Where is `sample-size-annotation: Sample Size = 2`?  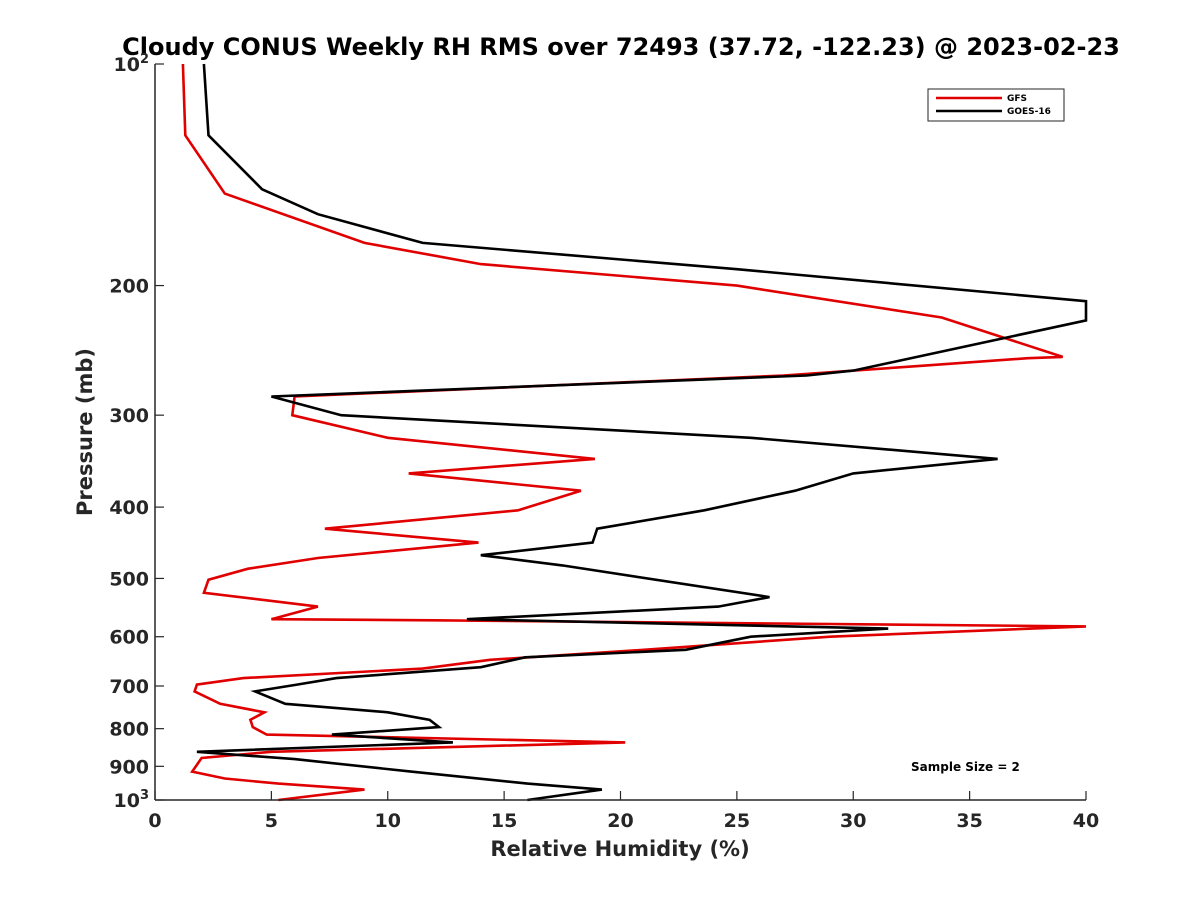 sample-size-annotation: Sample Size = 2 is located at coordinates (965, 767).